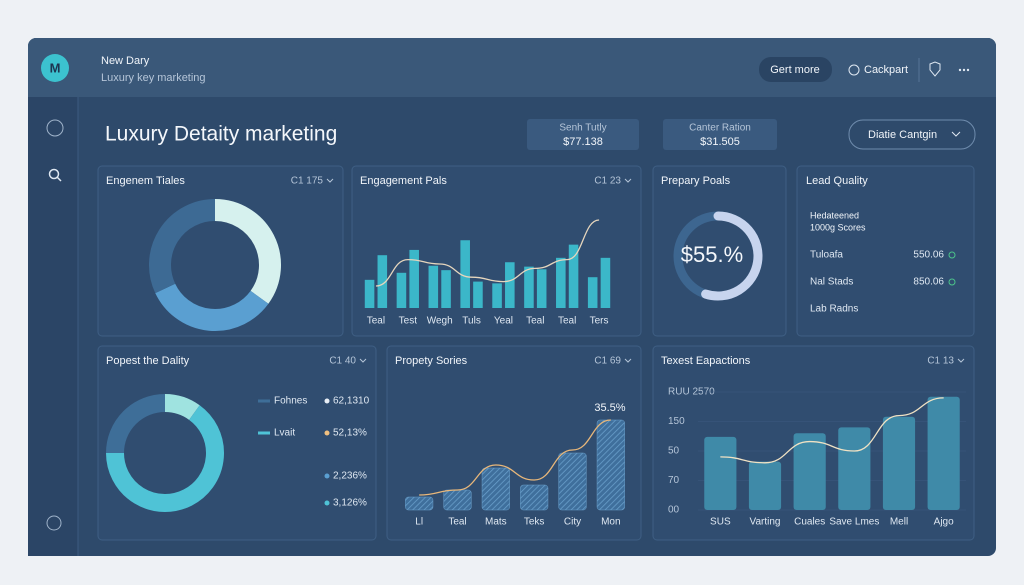 The height and width of the screenshot is (585, 1024). I want to click on x-tick-label: City, so click(572, 522).